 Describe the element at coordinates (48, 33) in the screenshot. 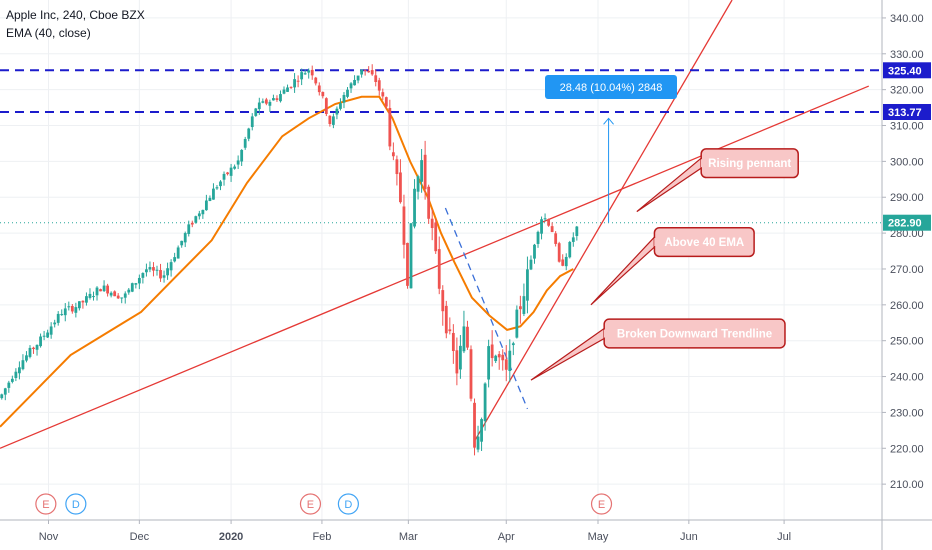

I see `indicator-label: EMA (40, close)` at that location.